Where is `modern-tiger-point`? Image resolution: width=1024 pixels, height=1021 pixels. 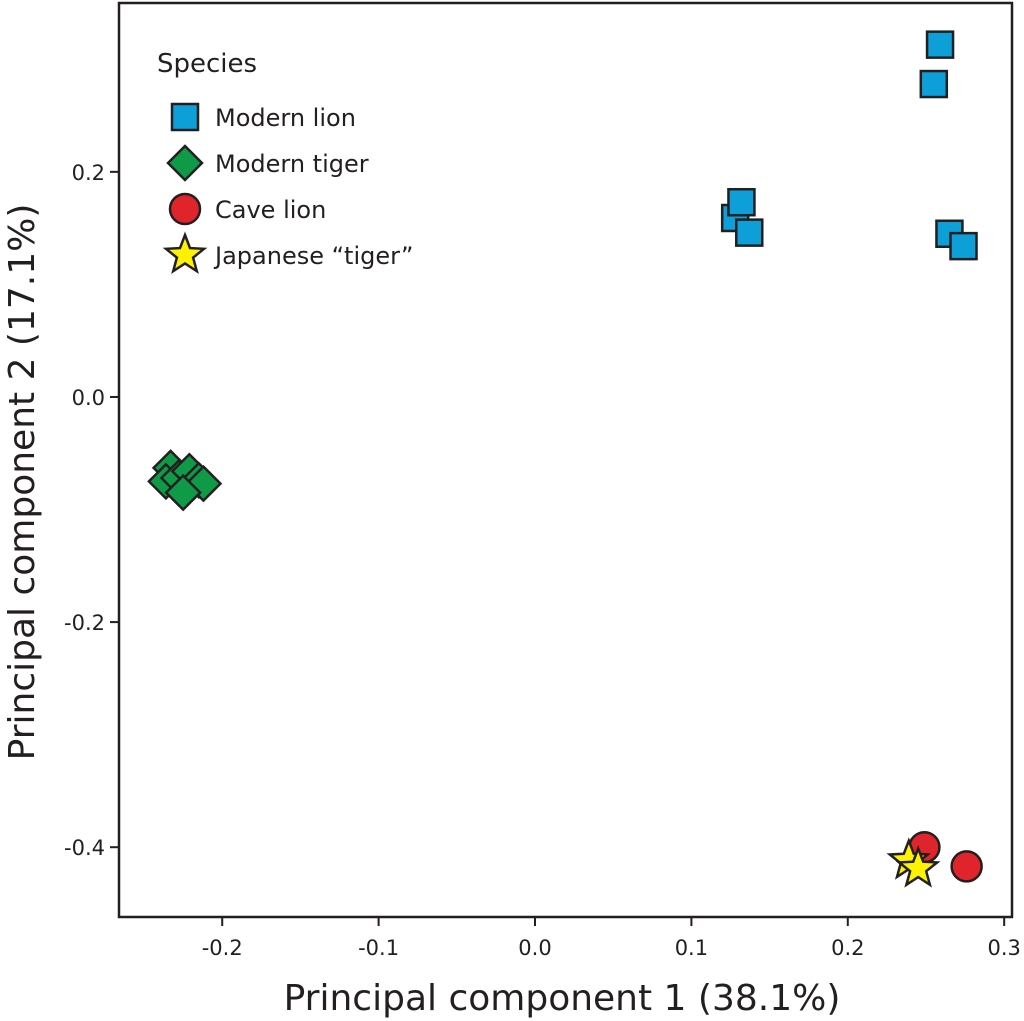
modern-tiger-point is located at coordinates (183, 492).